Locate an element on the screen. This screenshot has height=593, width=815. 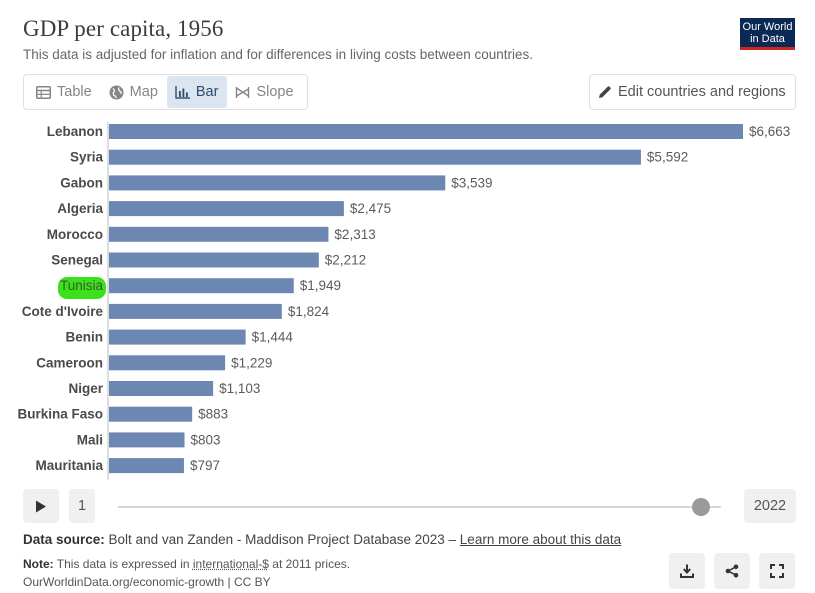
pencil-icon is located at coordinates (605, 92).